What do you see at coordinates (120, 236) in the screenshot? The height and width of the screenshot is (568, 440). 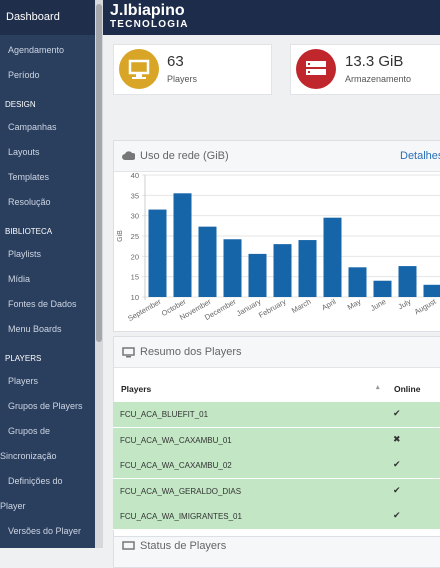 I see `y-axis-label: GiB` at bounding box center [120, 236].